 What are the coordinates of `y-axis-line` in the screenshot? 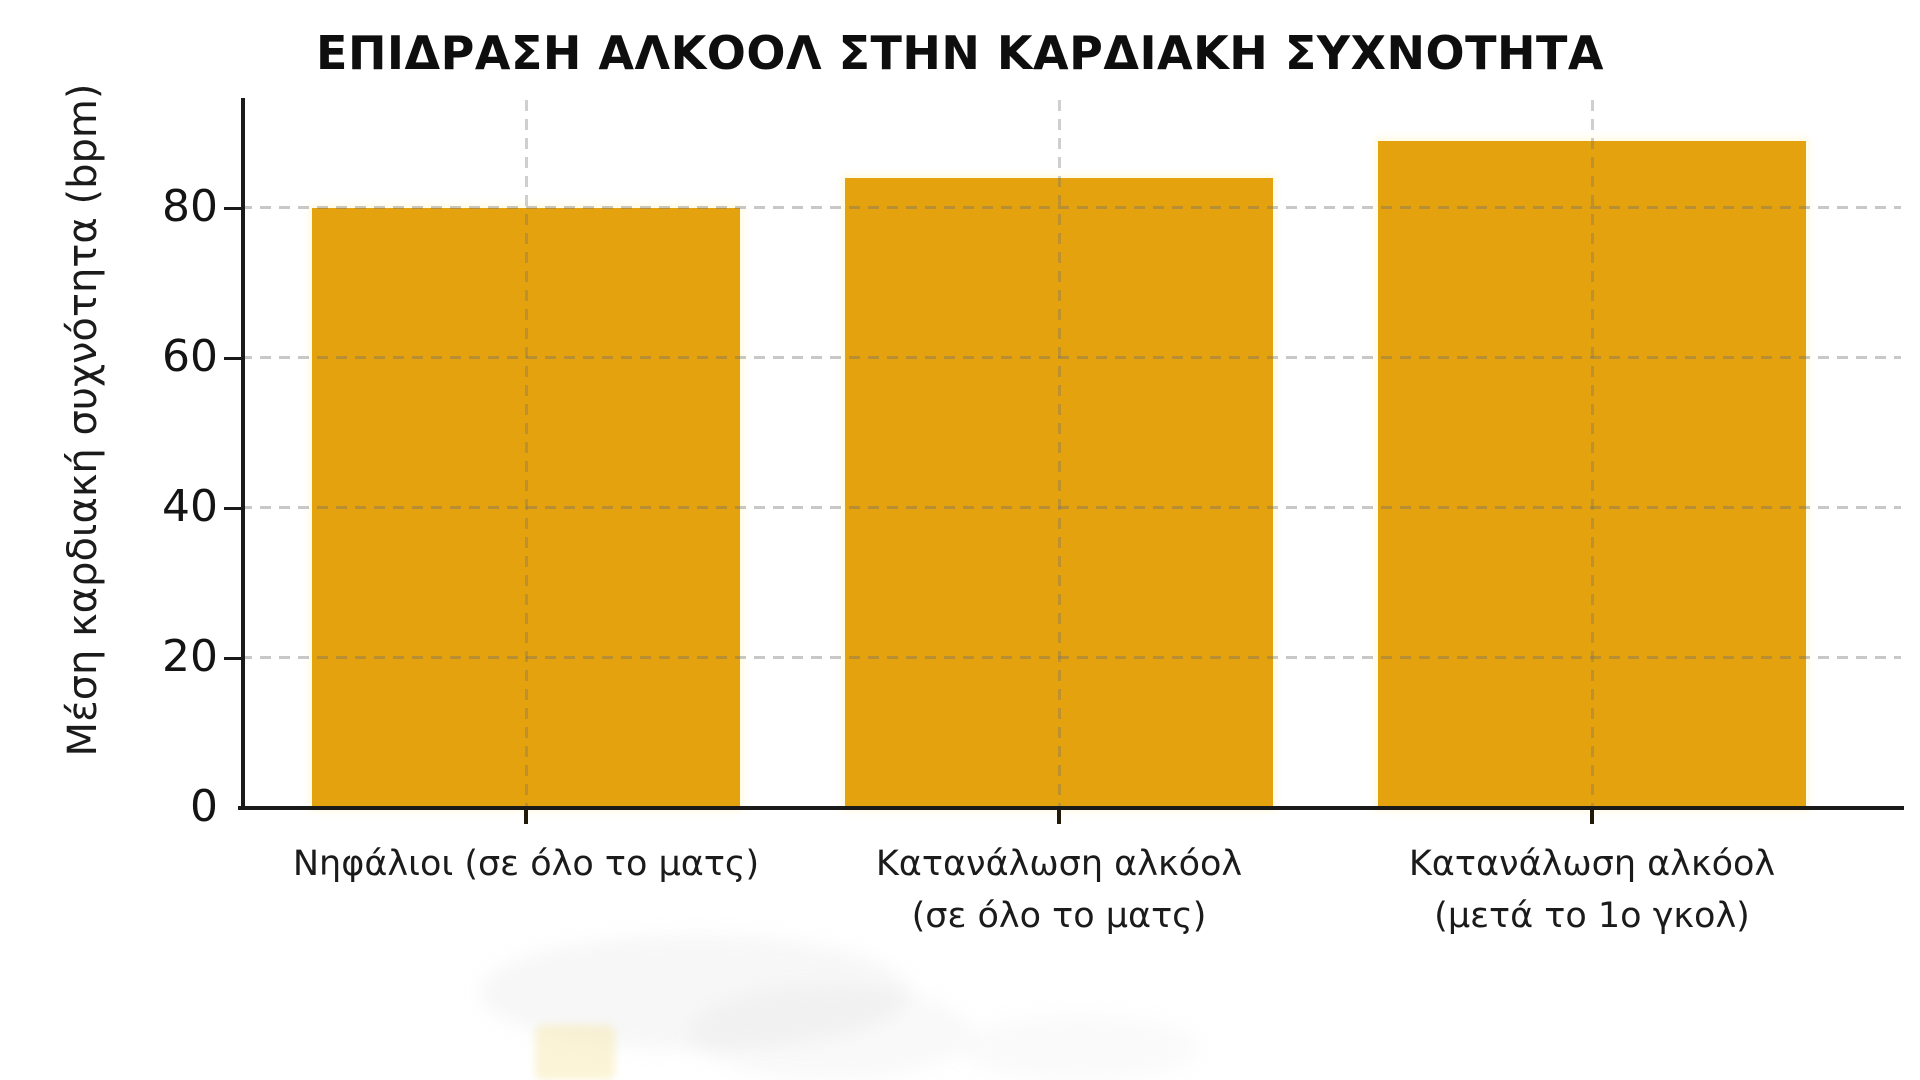 It's located at (243, 454).